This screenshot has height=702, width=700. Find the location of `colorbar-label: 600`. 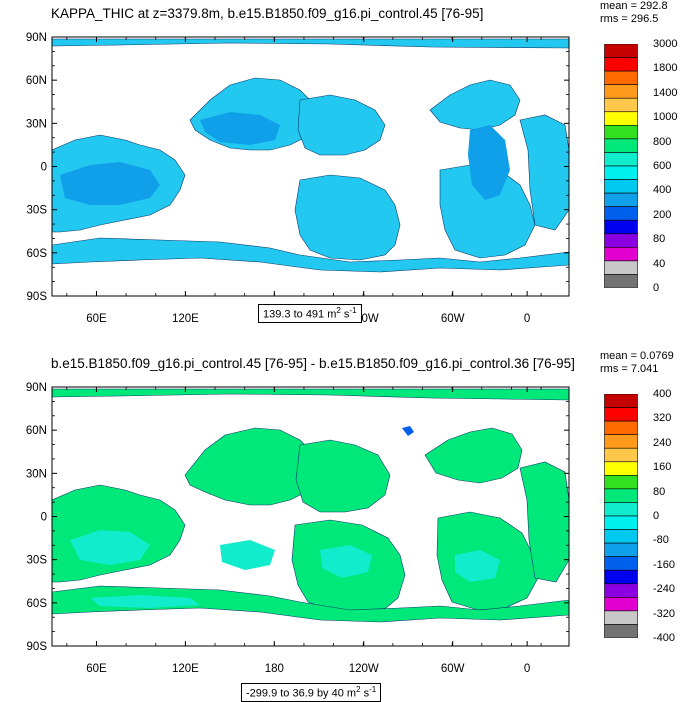

colorbar-label: 600 is located at coordinates (662, 166).